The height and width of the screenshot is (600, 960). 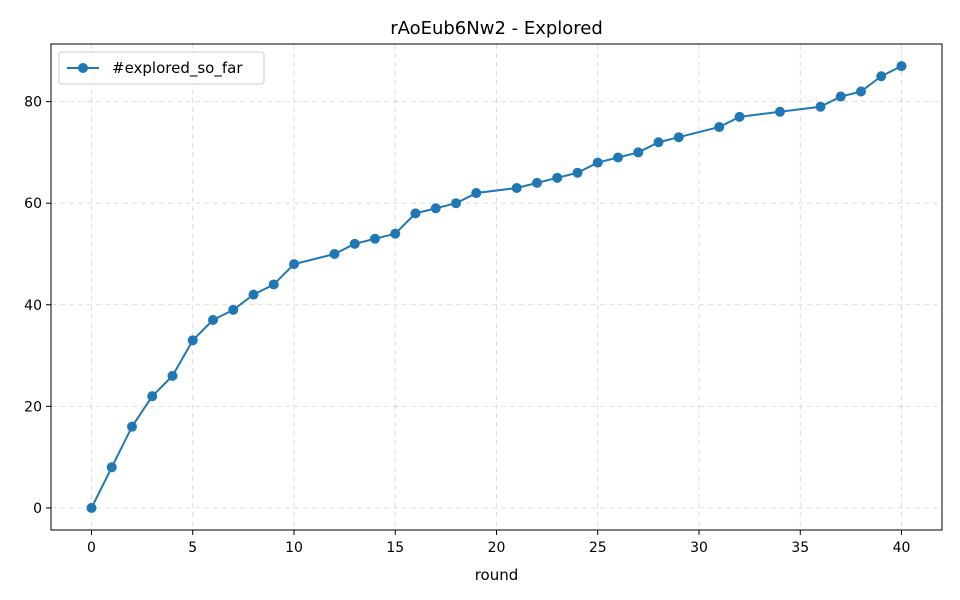 I want to click on y-tick-label: 40, so click(x=33, y=306).